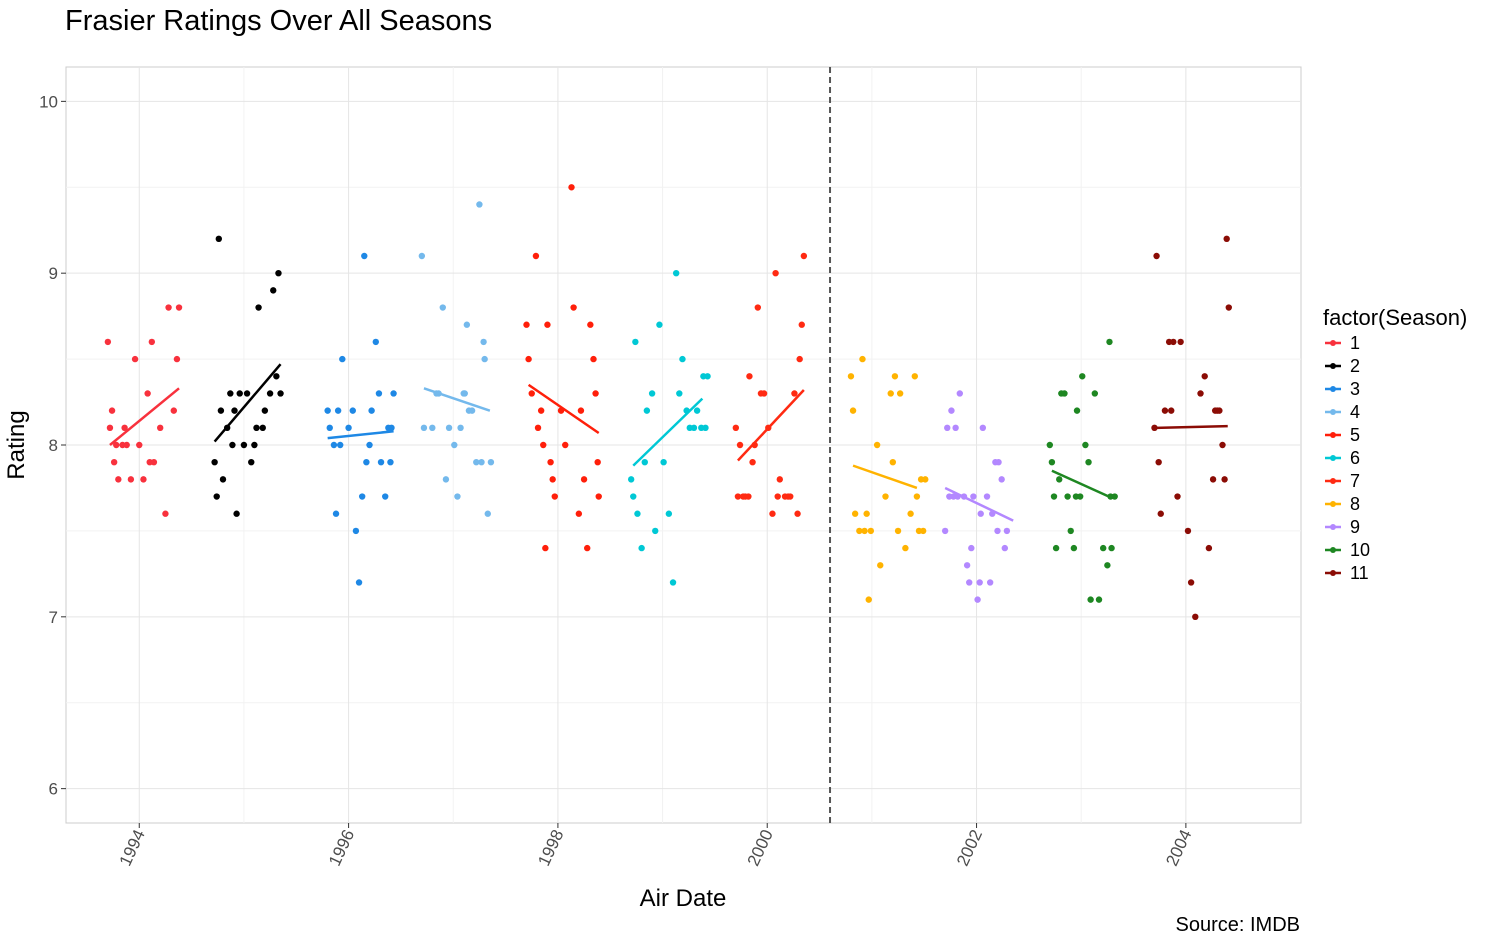  I want to click on y-tick-label: 9, so click(53, 273).